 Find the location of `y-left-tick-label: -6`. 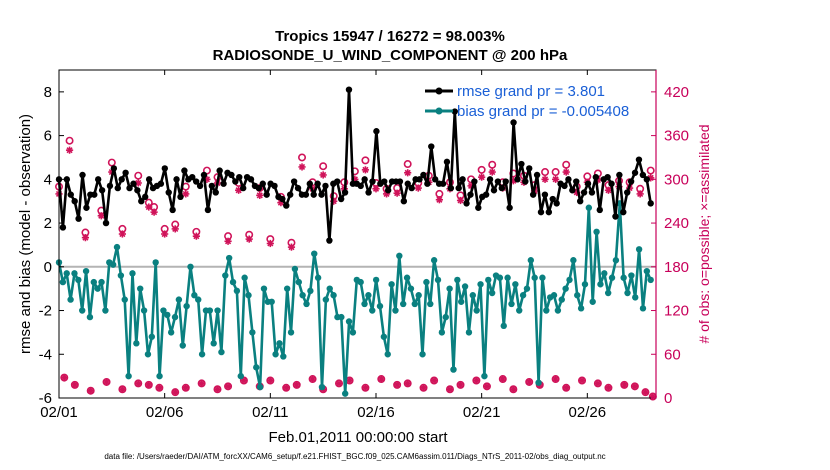

y-left-tick-label: -6 is located at coordinates (45, 398).